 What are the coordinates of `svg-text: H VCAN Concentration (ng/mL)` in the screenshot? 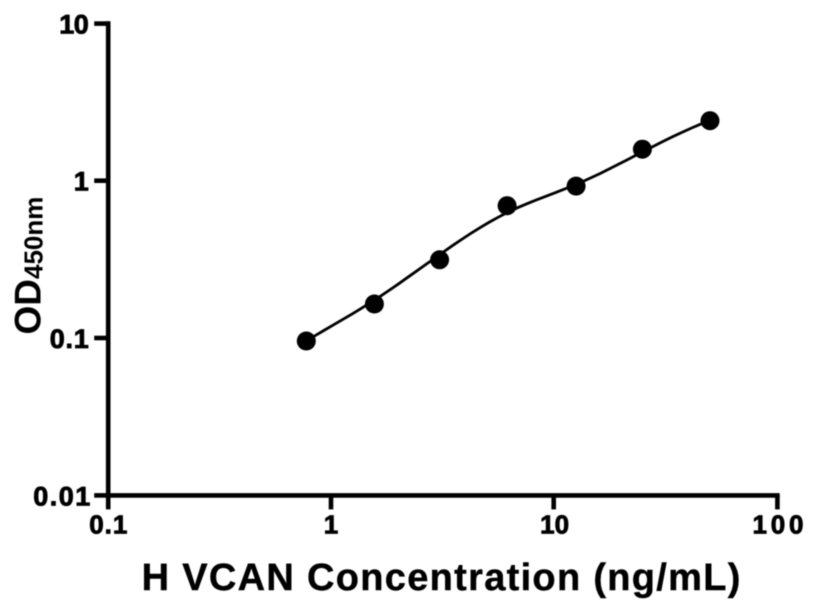 It's located at (442, 578).